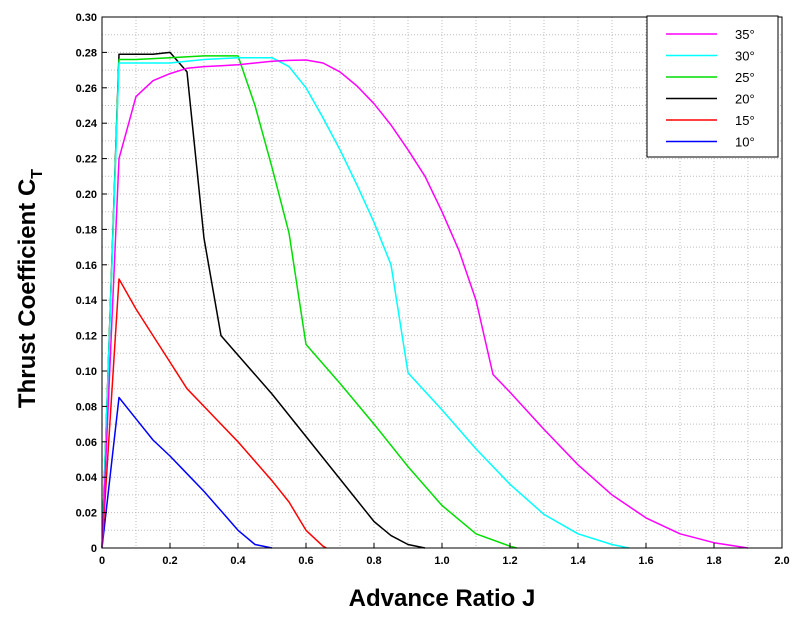 This screenshot has height=621, width=800. Describe the element at coordinates (745, 142) in the screenshot. I see `legend-label: 10°` at that location.